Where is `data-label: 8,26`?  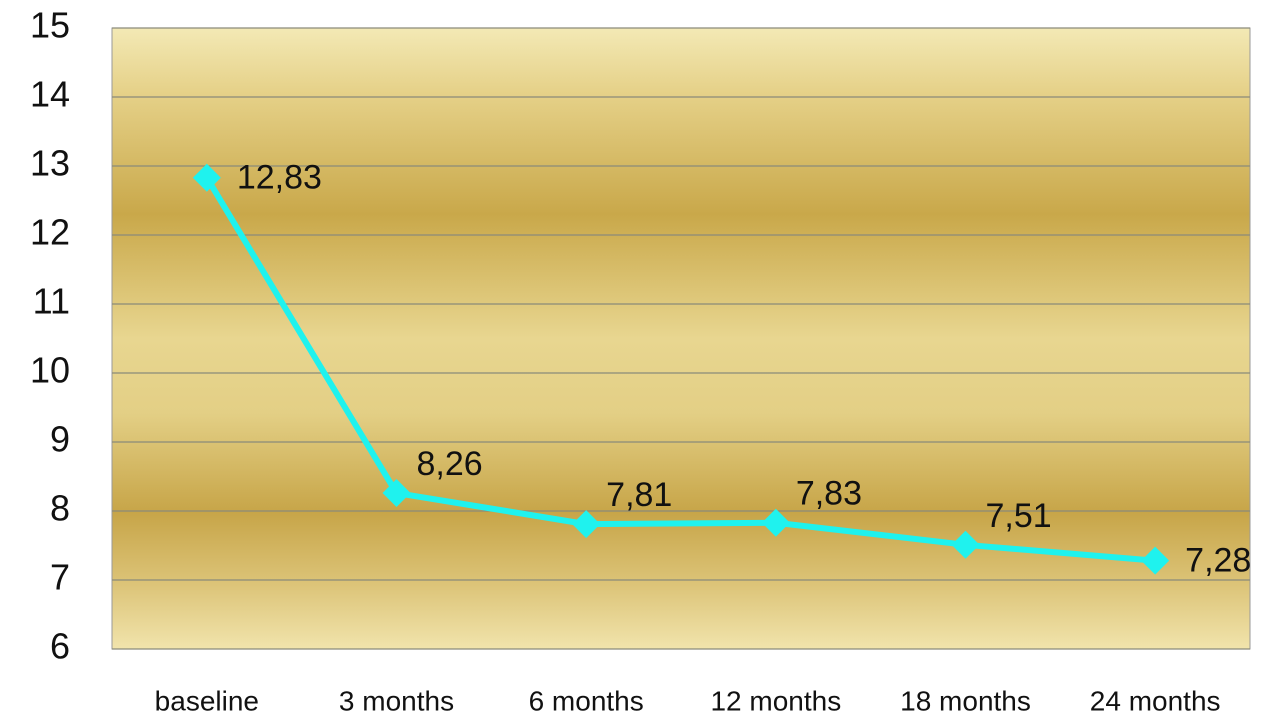 data-label: 8,26 is located at coordinates (450, 464).